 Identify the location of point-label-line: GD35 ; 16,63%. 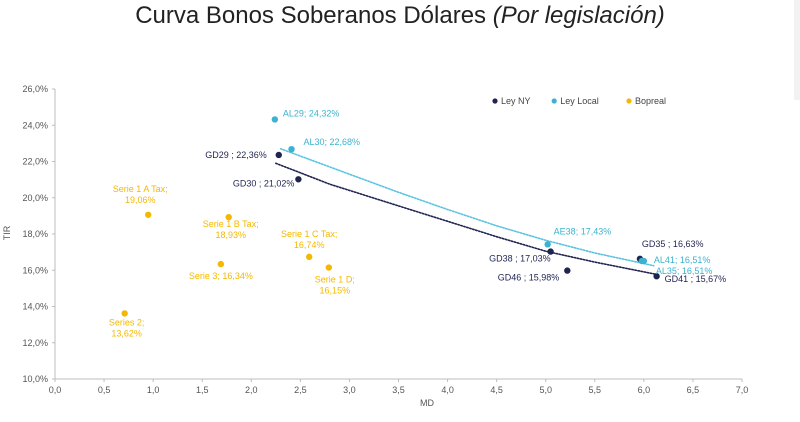
(673, 244).